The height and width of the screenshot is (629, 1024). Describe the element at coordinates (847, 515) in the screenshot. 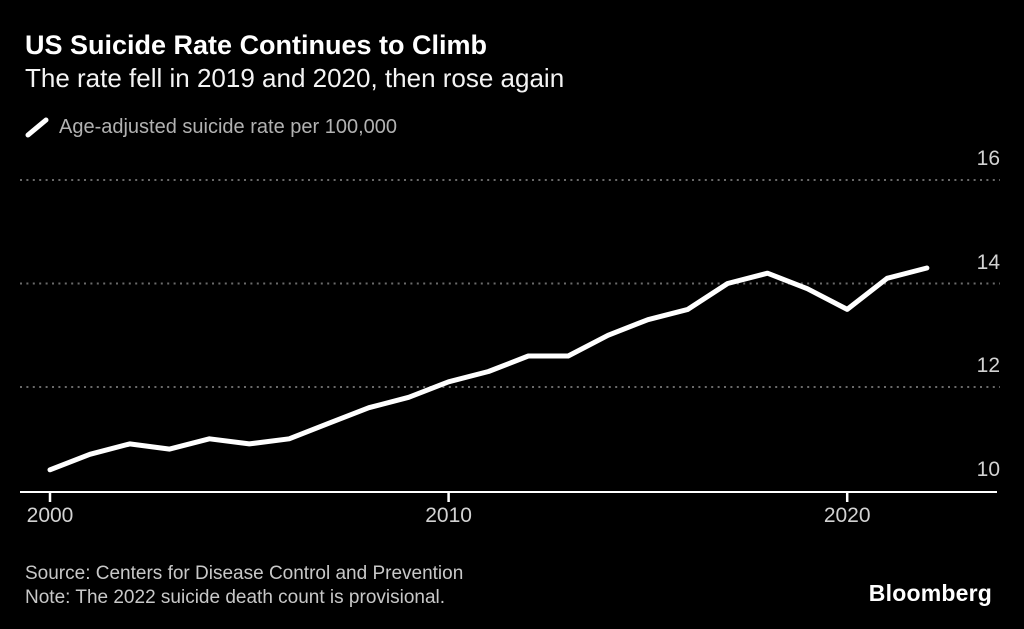

I see `x-axis-label-2020: 2020` at that location.